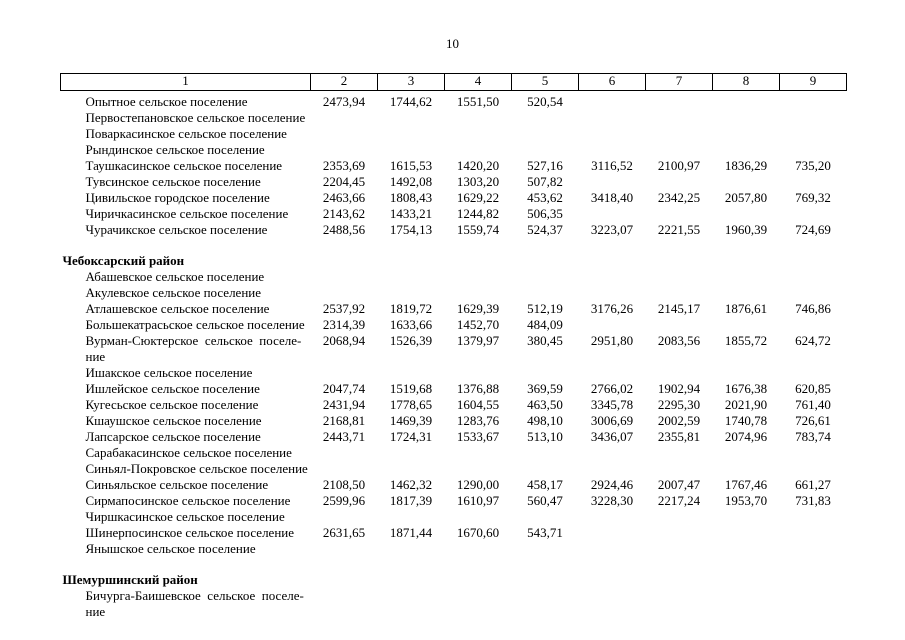  What do you see at coordinates (679, 197) in the screenshot?
I see `value-cell: 2342,25` at bounding box center [679, 197].